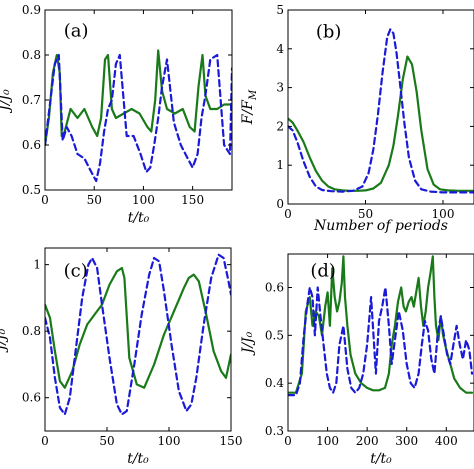 This screenshot has height=469, width=474. What do you see at coordinates (274, 431) in the screenshot?
I see `y-tick-label: 0.3` at bounding box center [274, 431].